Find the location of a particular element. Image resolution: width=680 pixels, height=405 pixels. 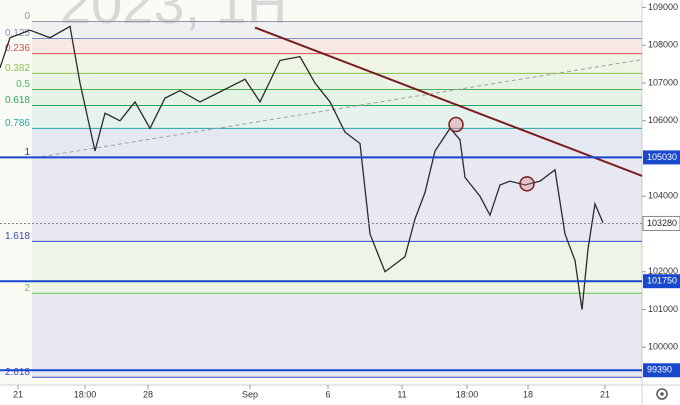

y-tick-label: 104000 is located at coordinates (663, 196).